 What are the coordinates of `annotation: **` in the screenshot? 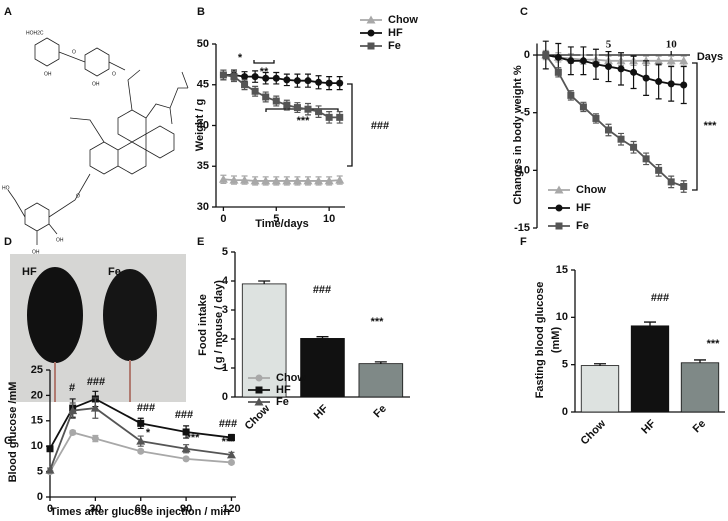 It's located at (264, 72).